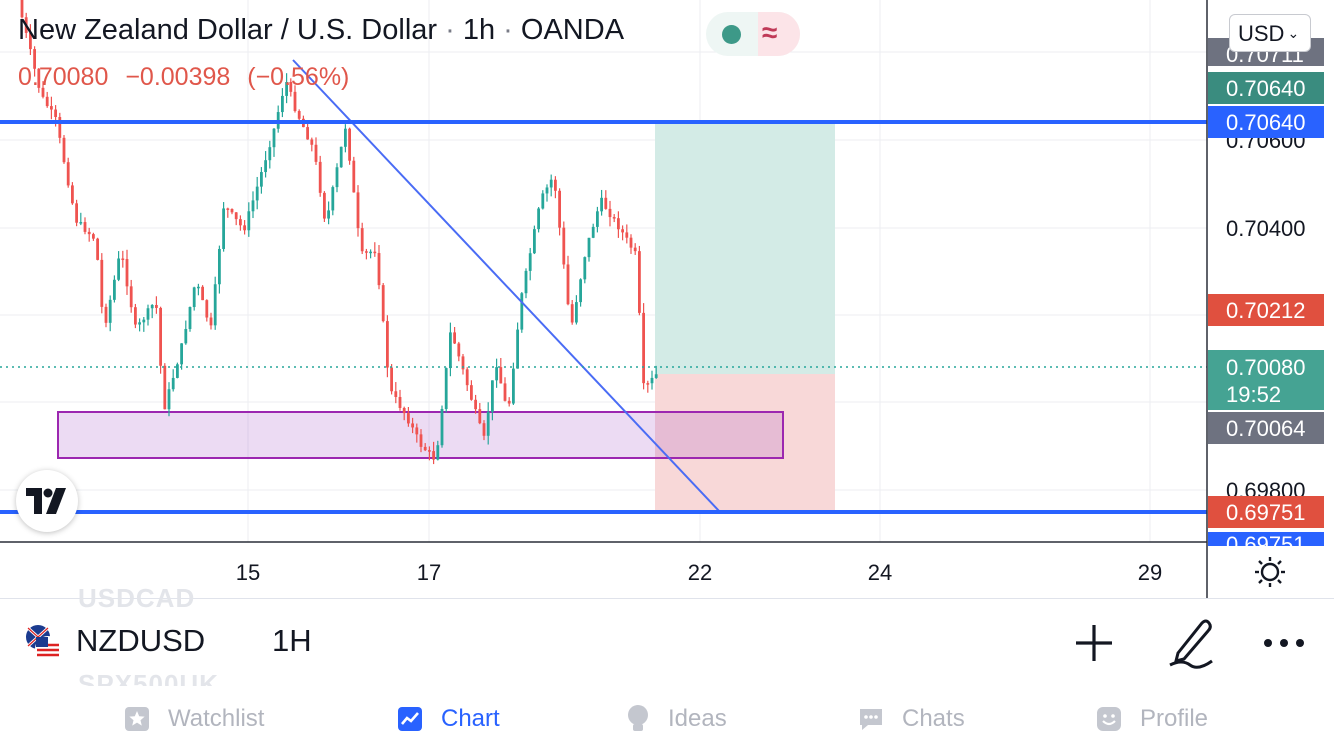 This screenshot has width=1334, height=750. Describe the element at coordinates (248, 572) in the screenshot. I see `time-tick: 15` at that location.